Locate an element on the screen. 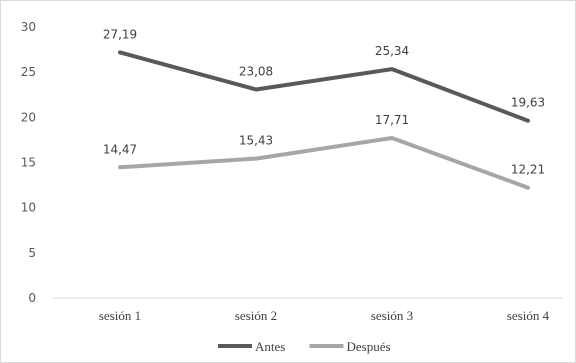 The width and height of the screenshot is (576, 363). legend: Antes Después is located at coordinates (304, 346).